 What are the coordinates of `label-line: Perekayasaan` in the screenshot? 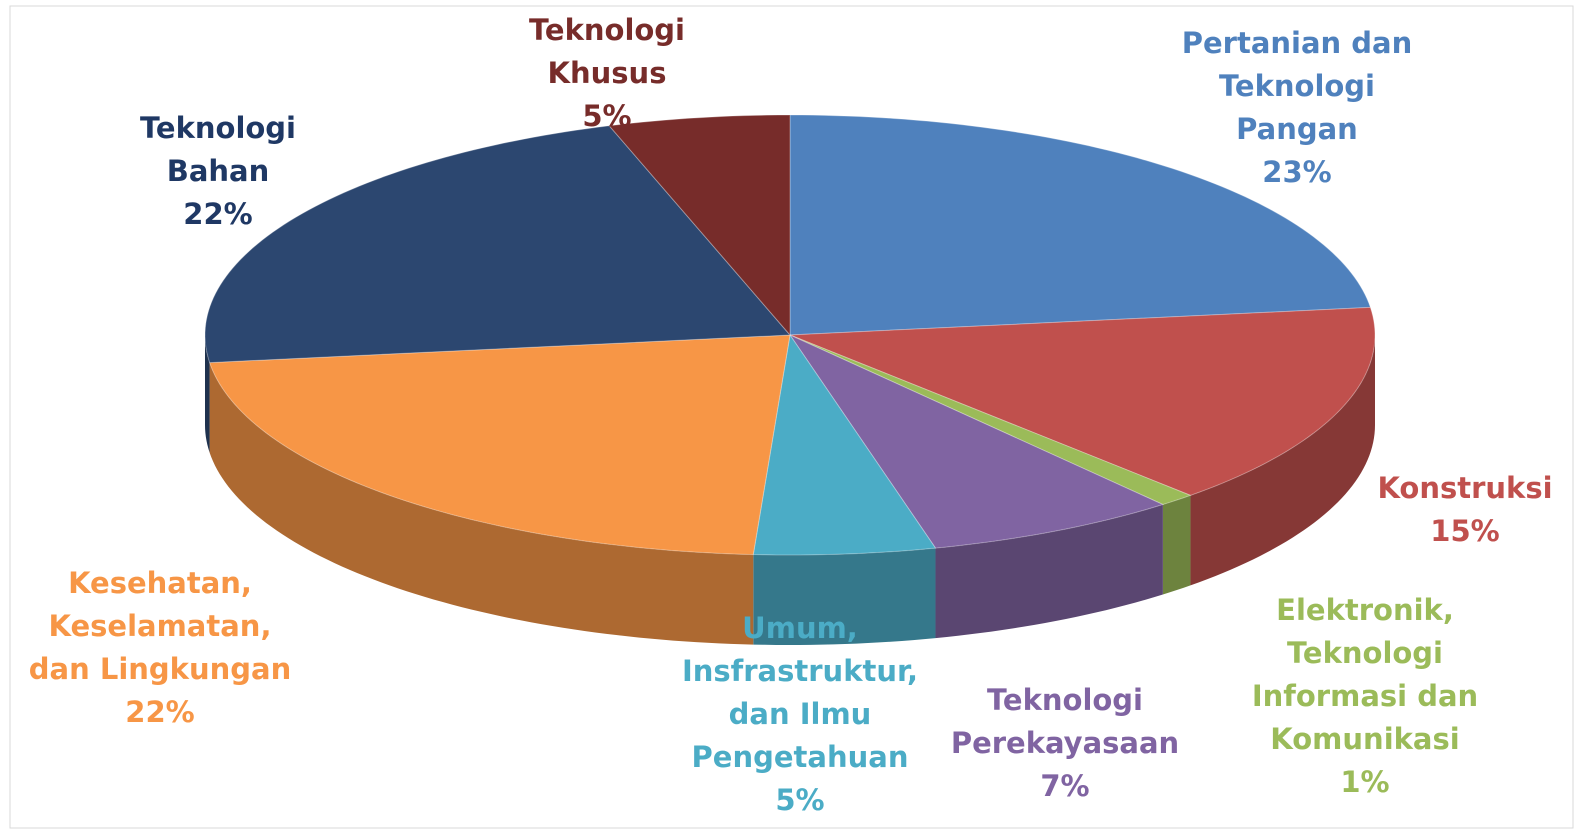 It's located at (1065, 743).